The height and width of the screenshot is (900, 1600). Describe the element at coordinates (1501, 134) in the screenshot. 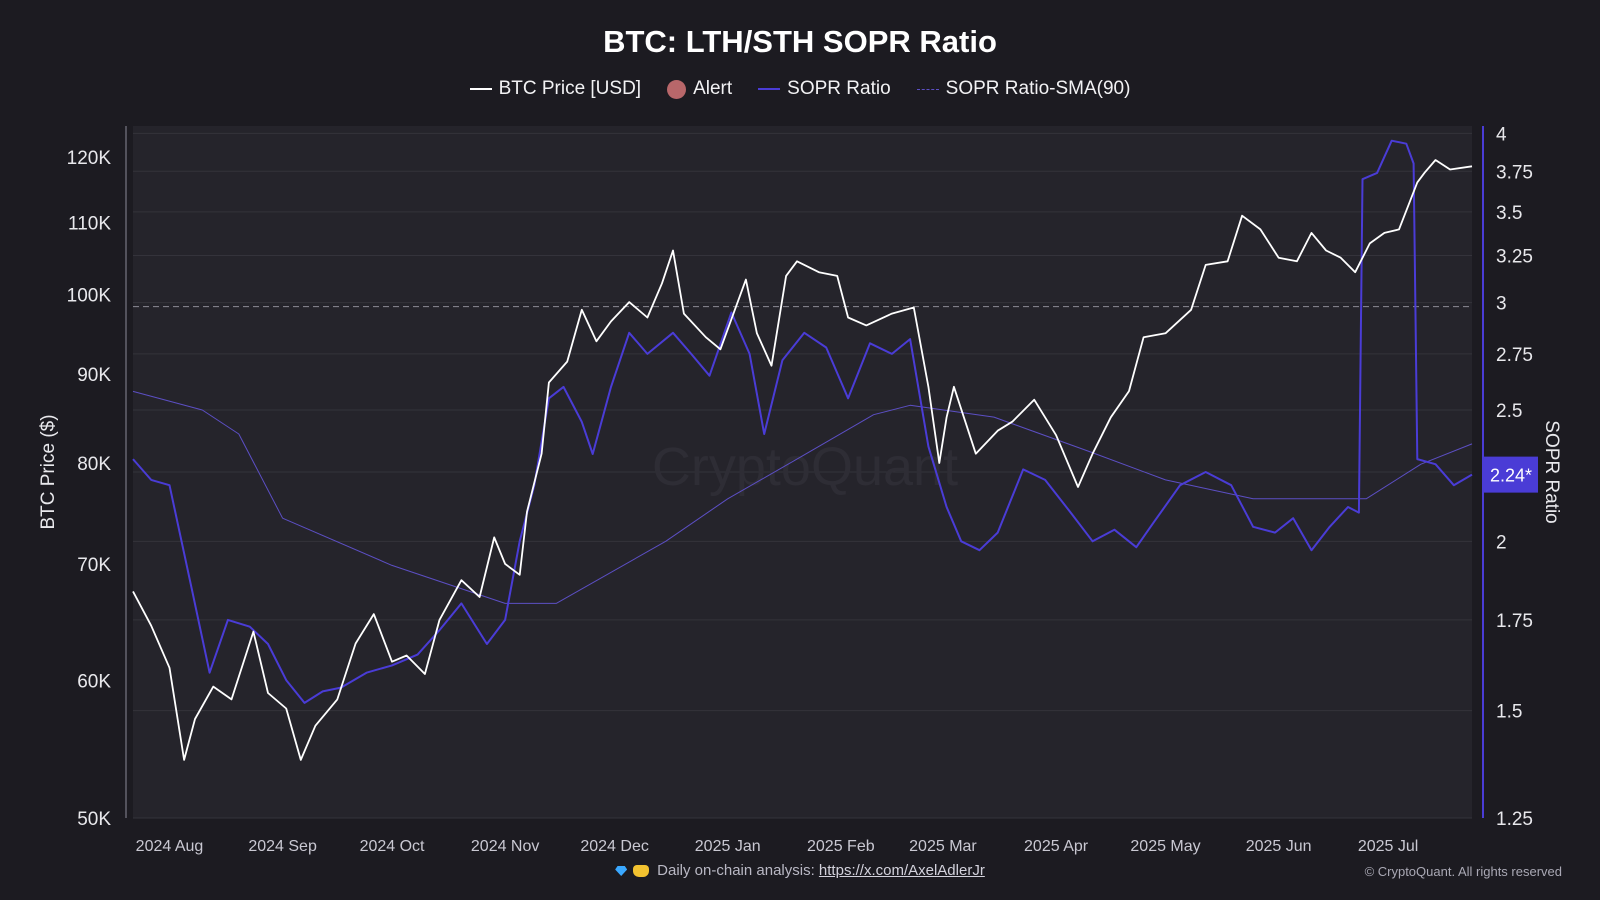

I see `right-tick-label: 4` at that location.